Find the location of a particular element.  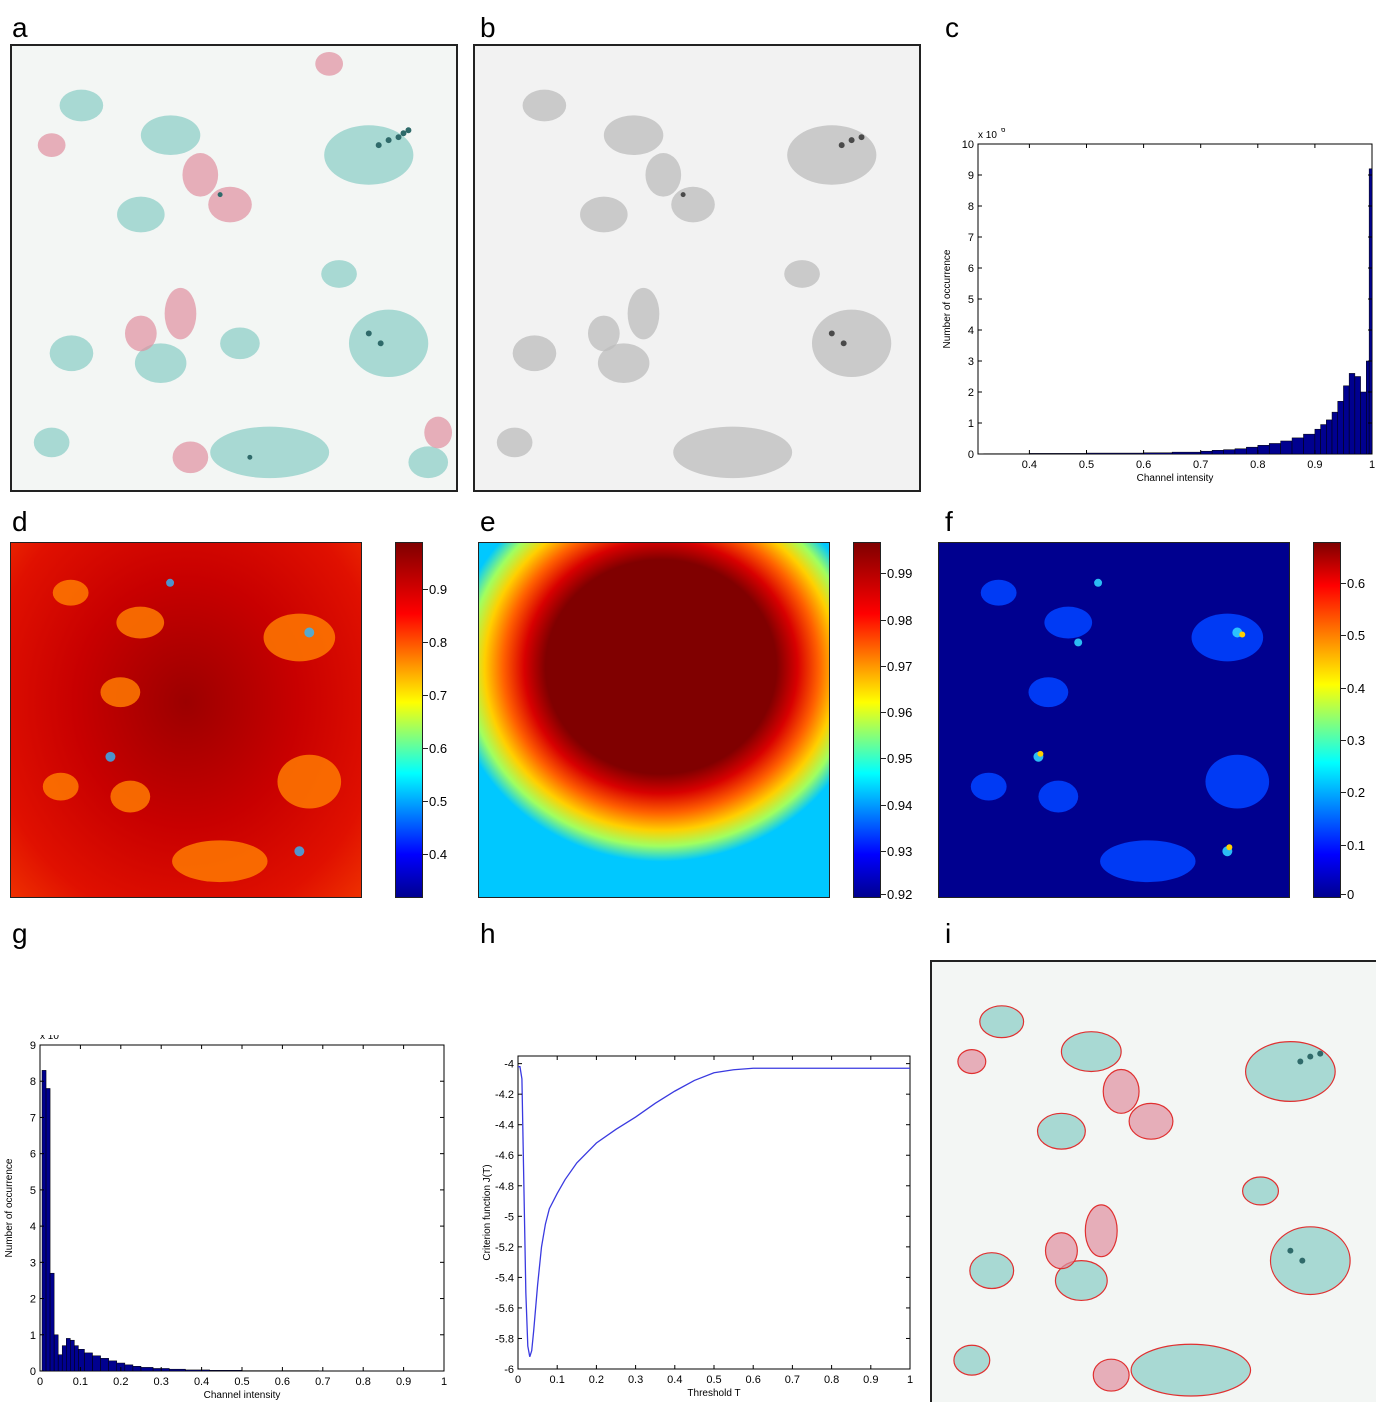

x-tick-label: 0.9 is located at coordinates (1314, 465).